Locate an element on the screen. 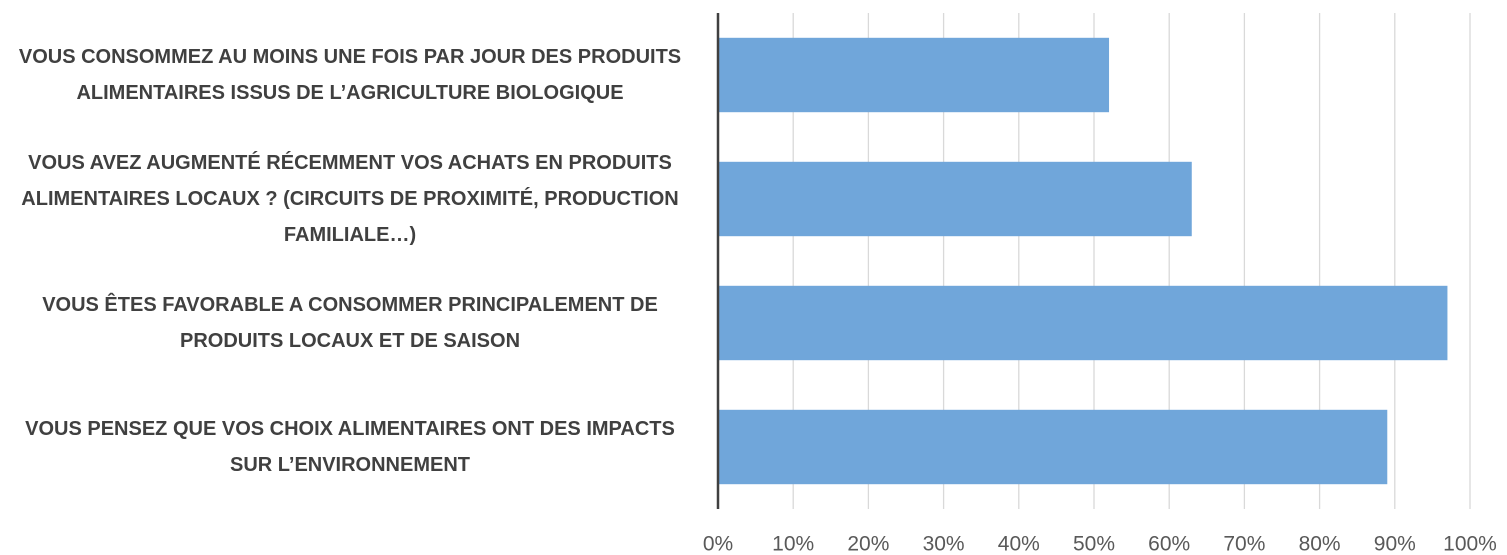  x-tick-label: 50% is located at coordinates (1094, 544).